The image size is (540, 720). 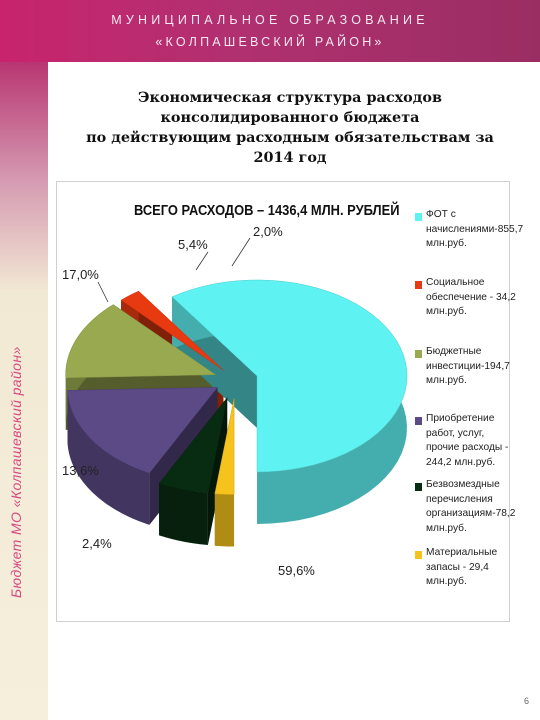 What do you see at coordinates (290, 97) in the screenshot?
I see `slide-title-line-1: Экономическая структура расходов` at bounding box center [290, 97].